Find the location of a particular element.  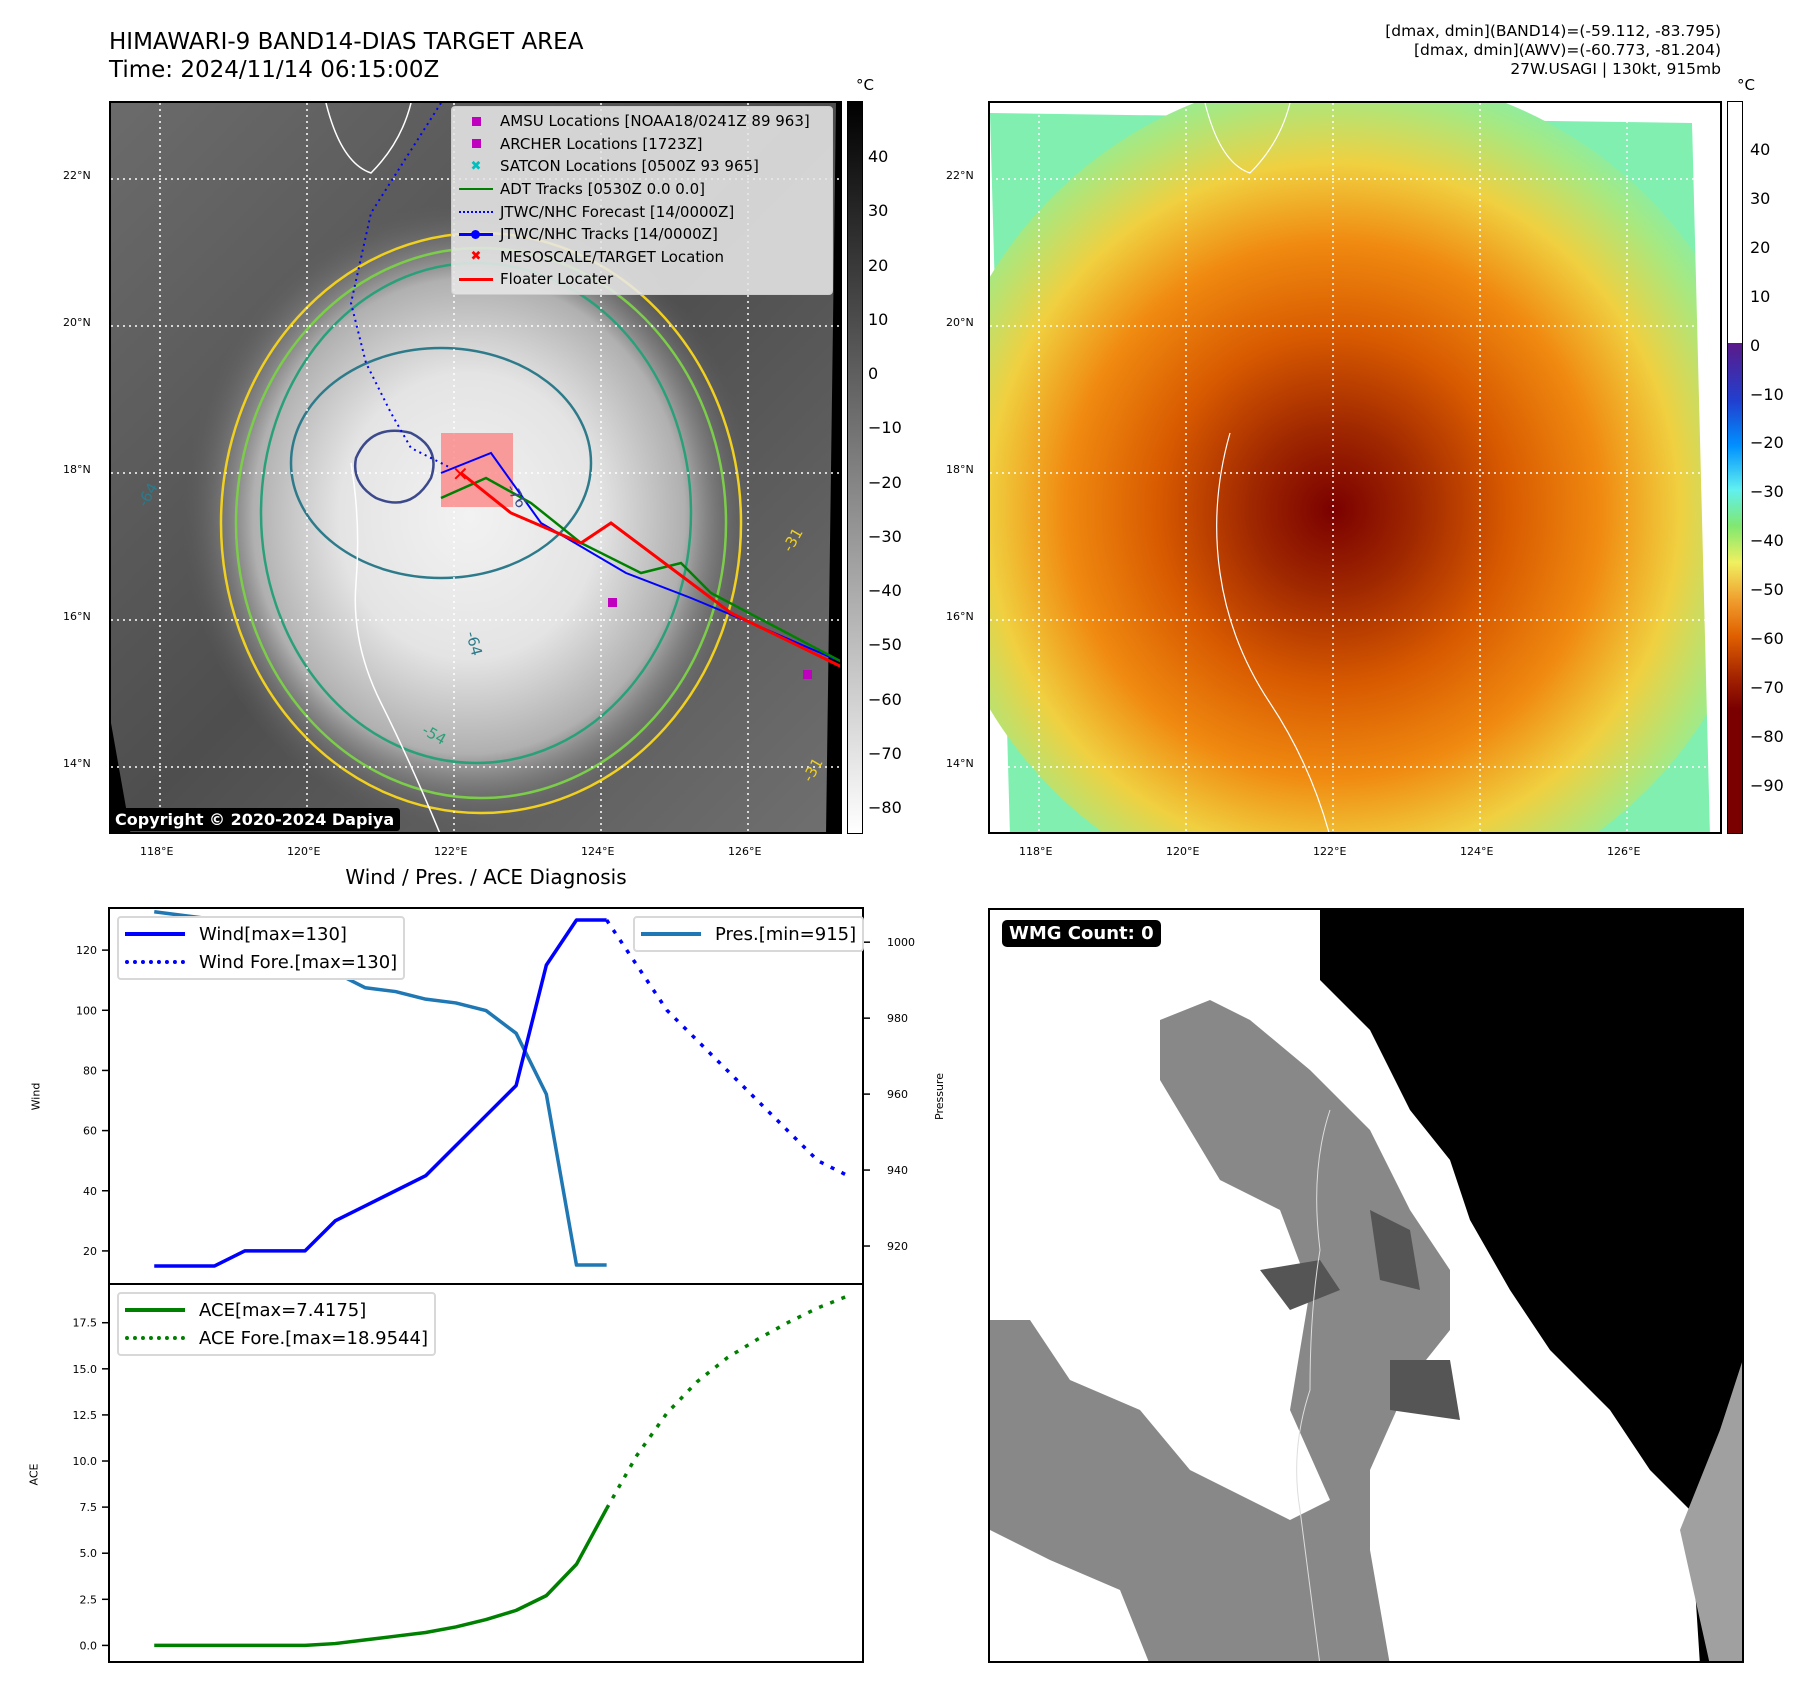

awv-cb-ticks-tick: 10 is located at coordinates (1760, 296).